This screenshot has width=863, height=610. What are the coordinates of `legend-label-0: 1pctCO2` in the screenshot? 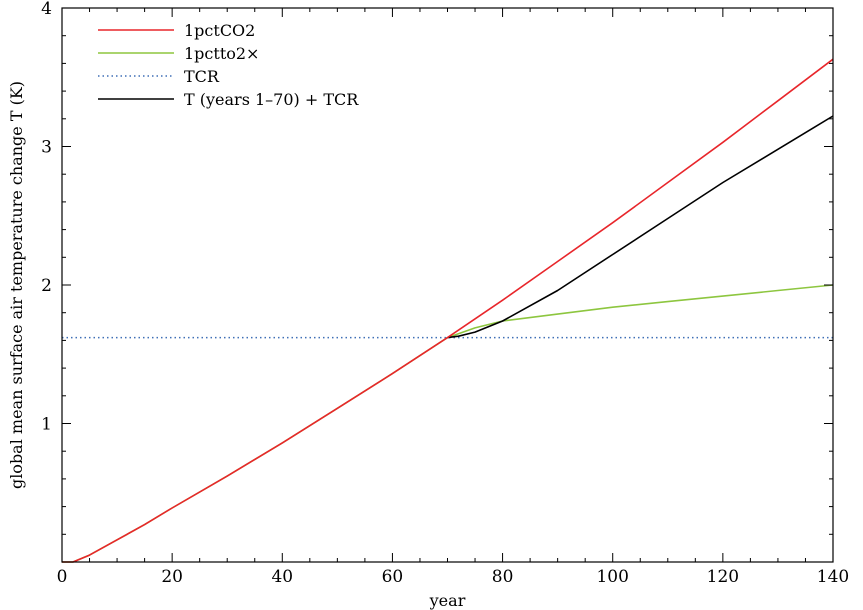 It's located at (219, 30).